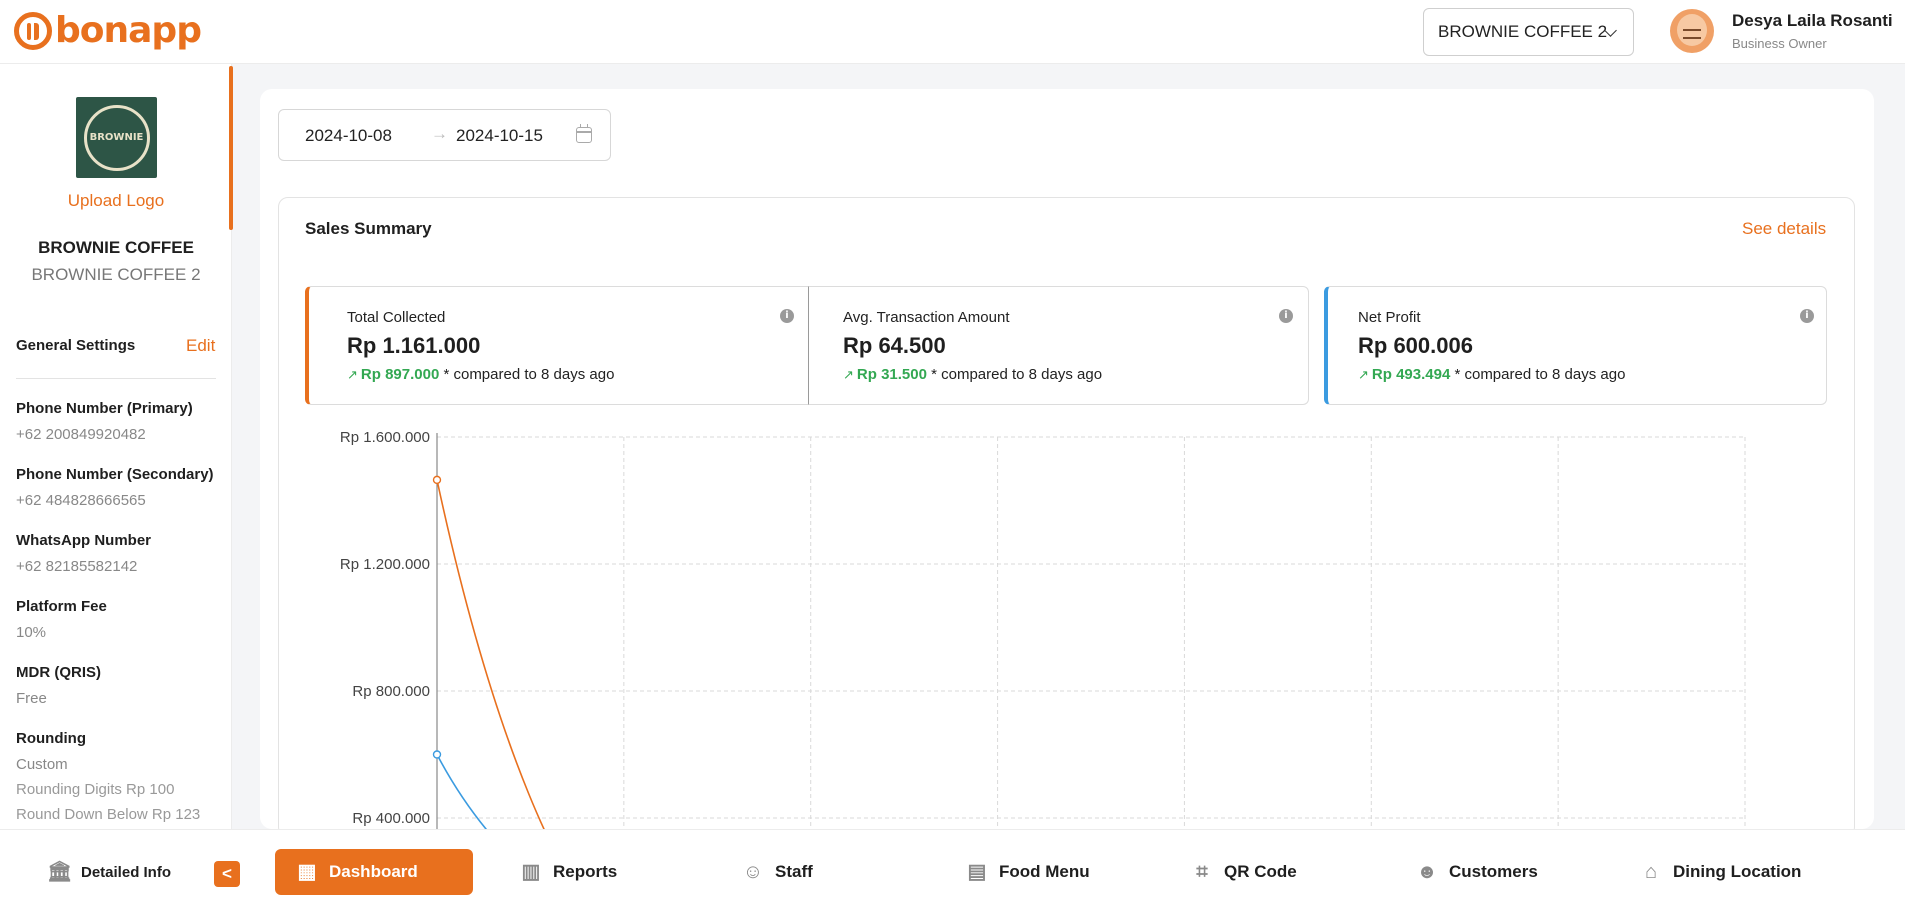 The height and width of the screenshot is (914, 1905). I want to click on setting-value: +62 82185582142, so click(77, 566).